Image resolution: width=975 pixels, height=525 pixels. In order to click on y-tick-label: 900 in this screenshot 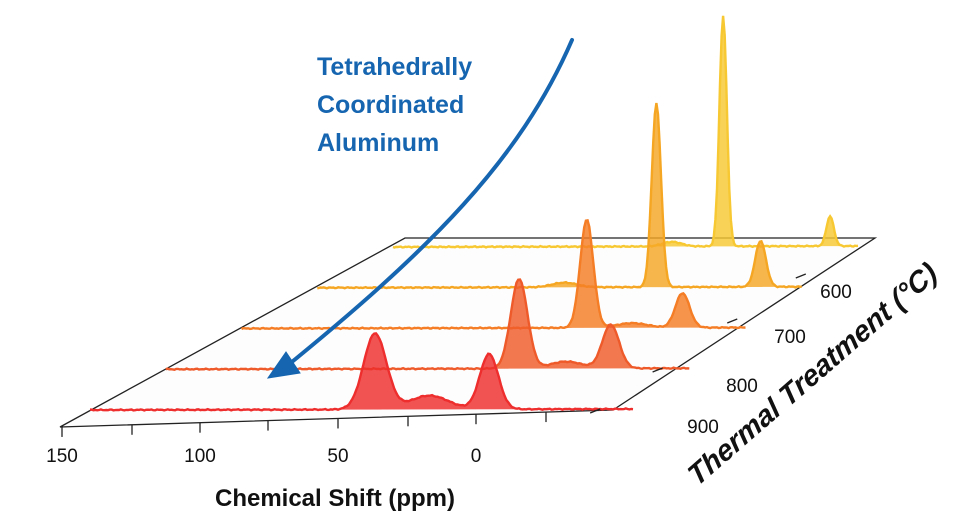, I will do `click(703, 427)`.